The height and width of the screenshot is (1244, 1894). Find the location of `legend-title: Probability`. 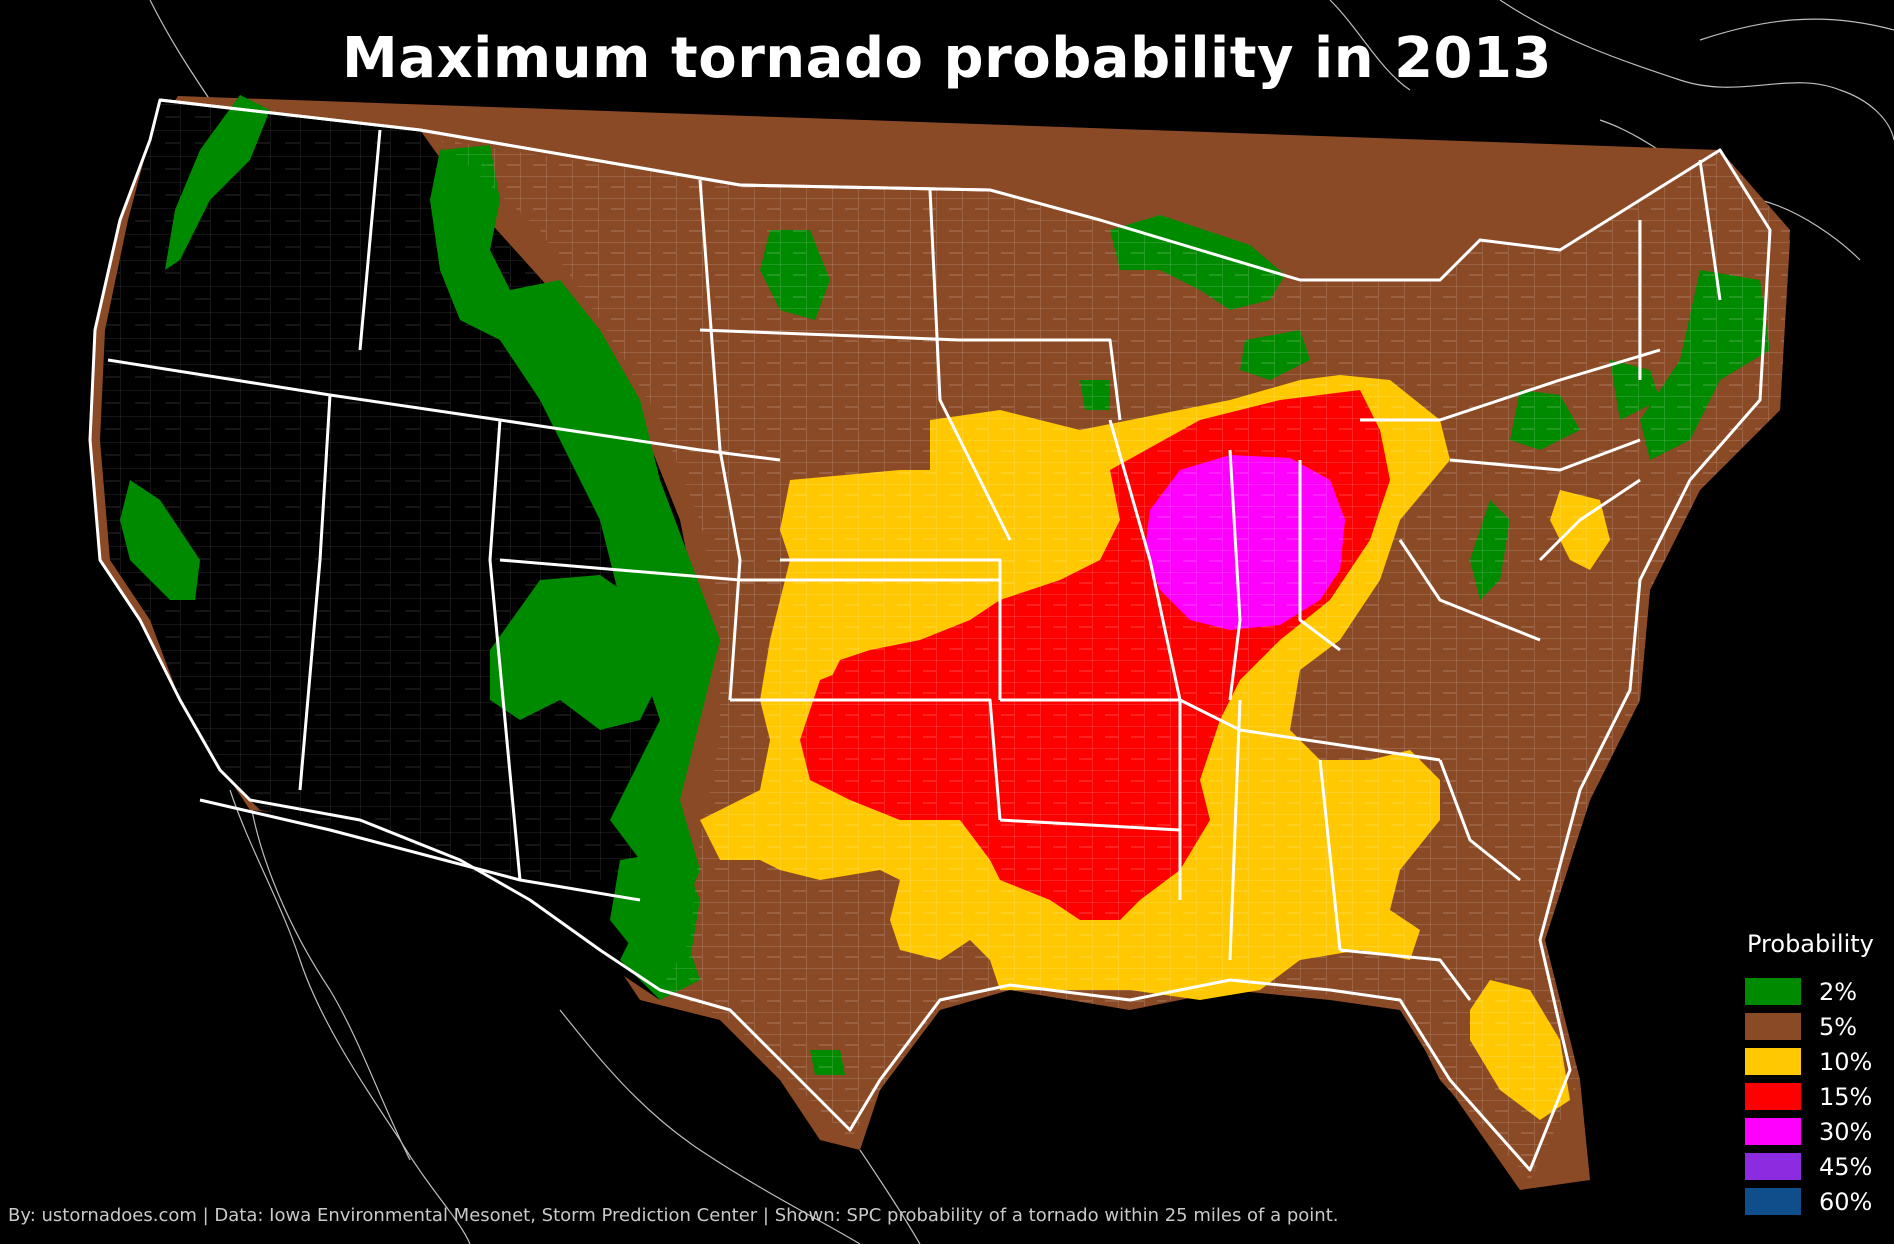

legend-title: Probability is located at coordinates (1810, 944).